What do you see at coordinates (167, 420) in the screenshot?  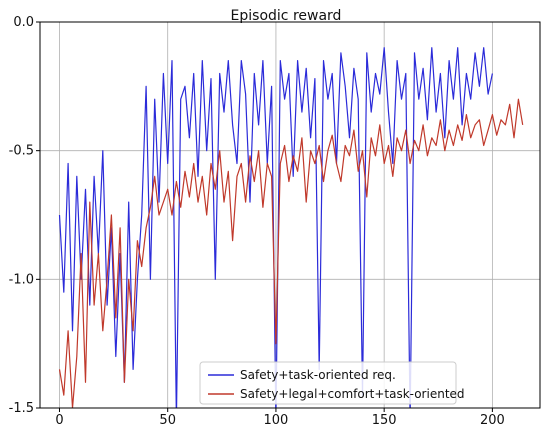 I see `x-tick-label-1: 50` at bounding box center [167, 420].